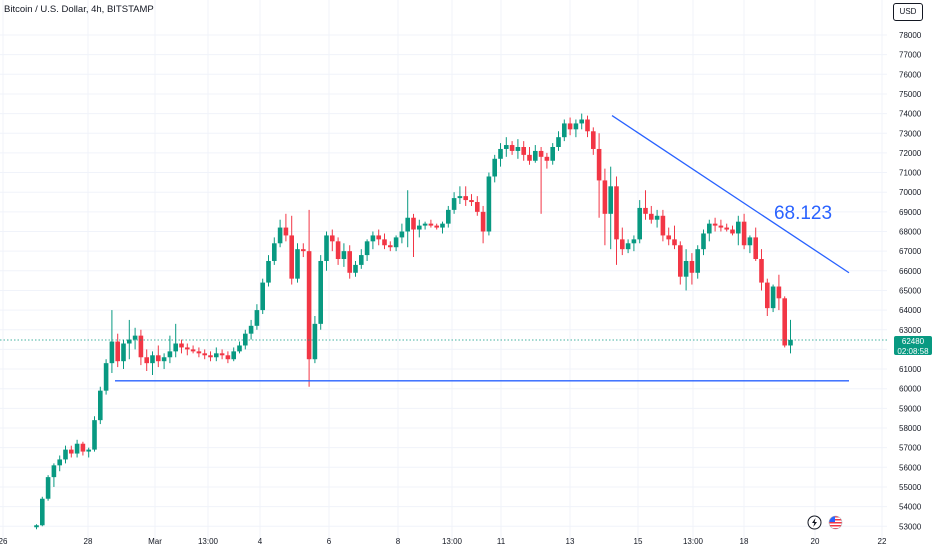 Image resolution: width=932 pixels, height=550 pixels. Describe the element at coordinates (835, 522) in the screenshot. I see `us-flag-icon` at that location.